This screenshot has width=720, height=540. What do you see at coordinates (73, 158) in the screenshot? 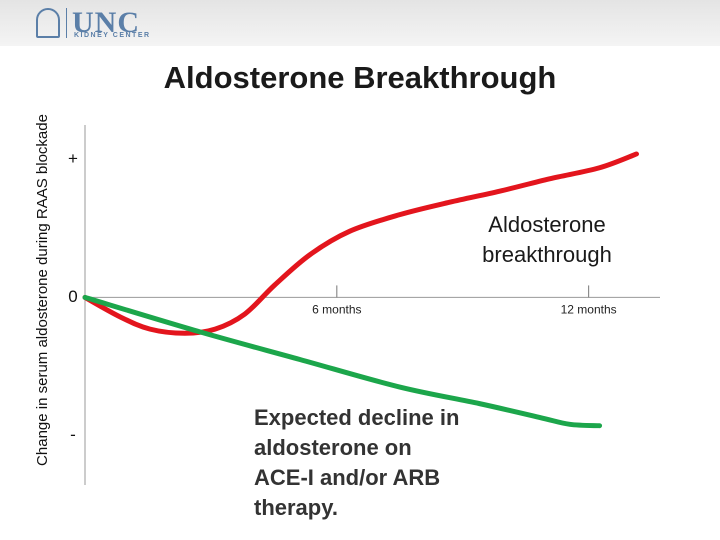
I see `y-tick-label: +` at bounding box center [73, 158].